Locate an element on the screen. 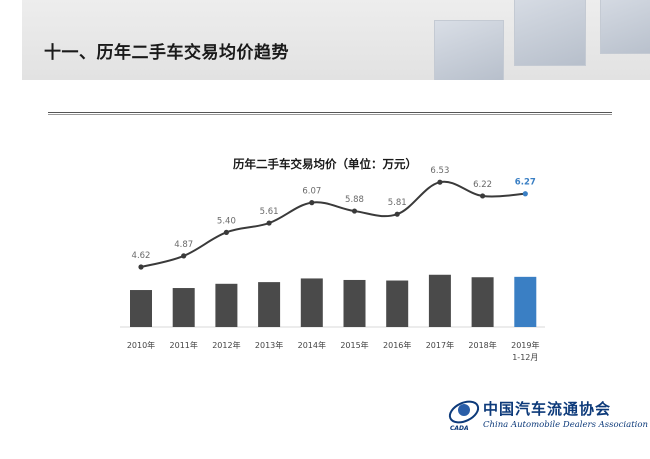  x-tick-label: 2019年 is located at coordinates (525, 345).